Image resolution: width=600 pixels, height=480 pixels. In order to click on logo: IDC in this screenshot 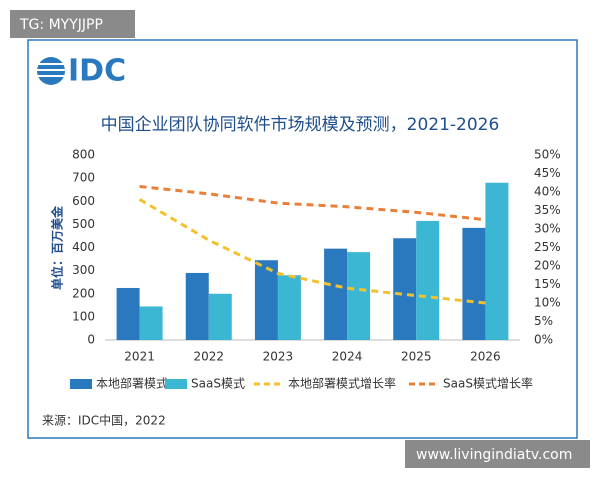, I will do `click(97, 71)`.